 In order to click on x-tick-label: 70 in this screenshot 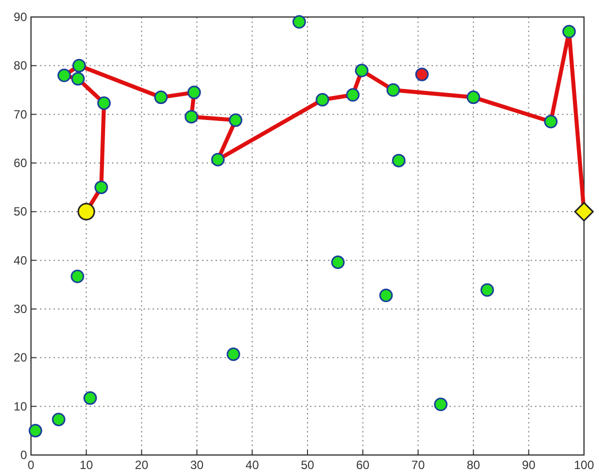, I will do `click(418, 465)`.